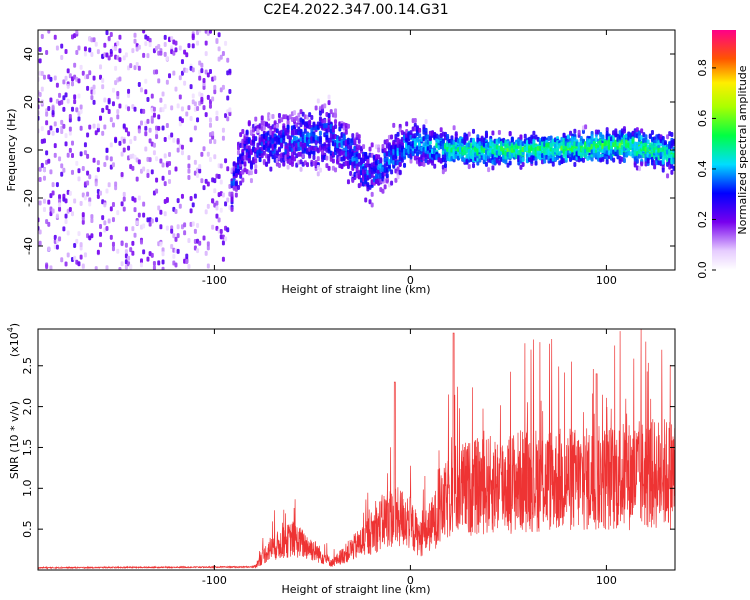 Image resolution: width=750 pixels, height=600 pixels. I want to click on svg-text: (x104), so click(13, 340).